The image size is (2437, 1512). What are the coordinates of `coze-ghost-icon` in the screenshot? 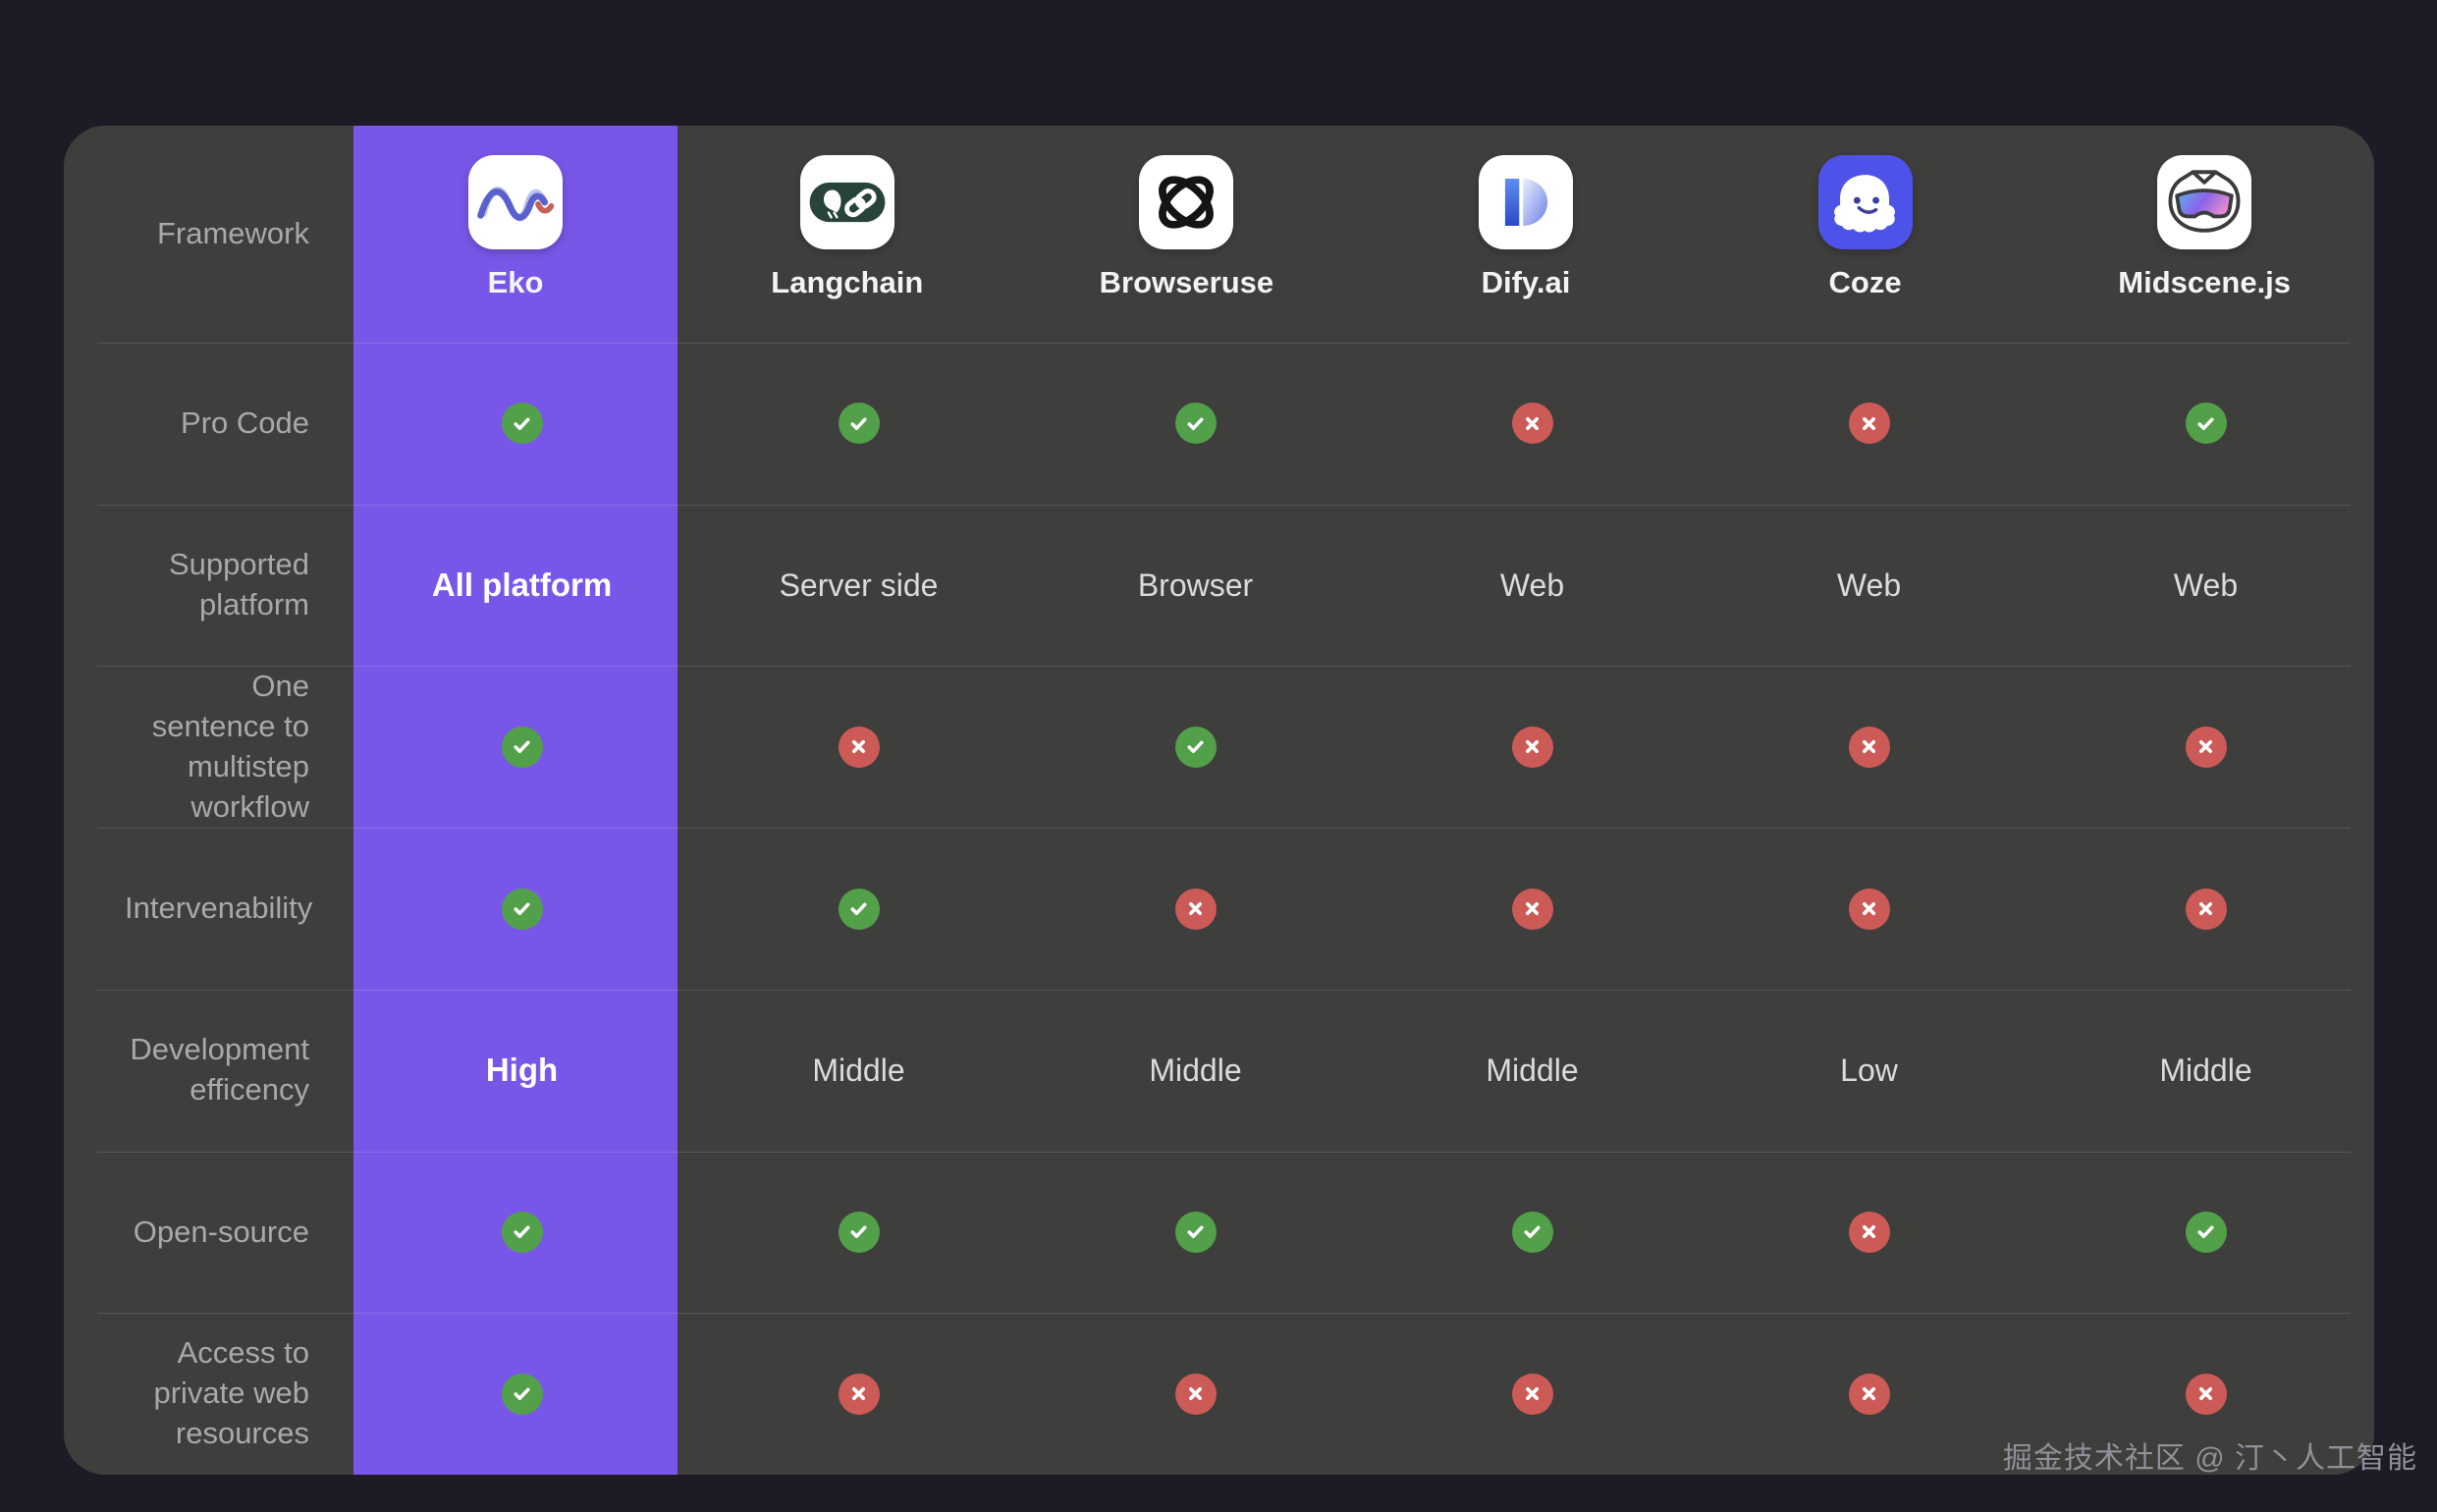 It's located at (1865, 202).